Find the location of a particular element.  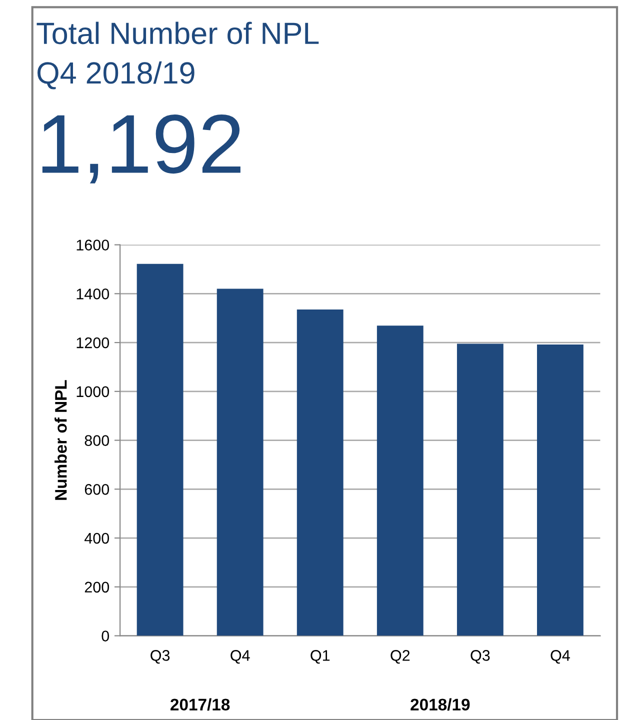

x-tick-label: Q2 is located at coordinates (400, 657).